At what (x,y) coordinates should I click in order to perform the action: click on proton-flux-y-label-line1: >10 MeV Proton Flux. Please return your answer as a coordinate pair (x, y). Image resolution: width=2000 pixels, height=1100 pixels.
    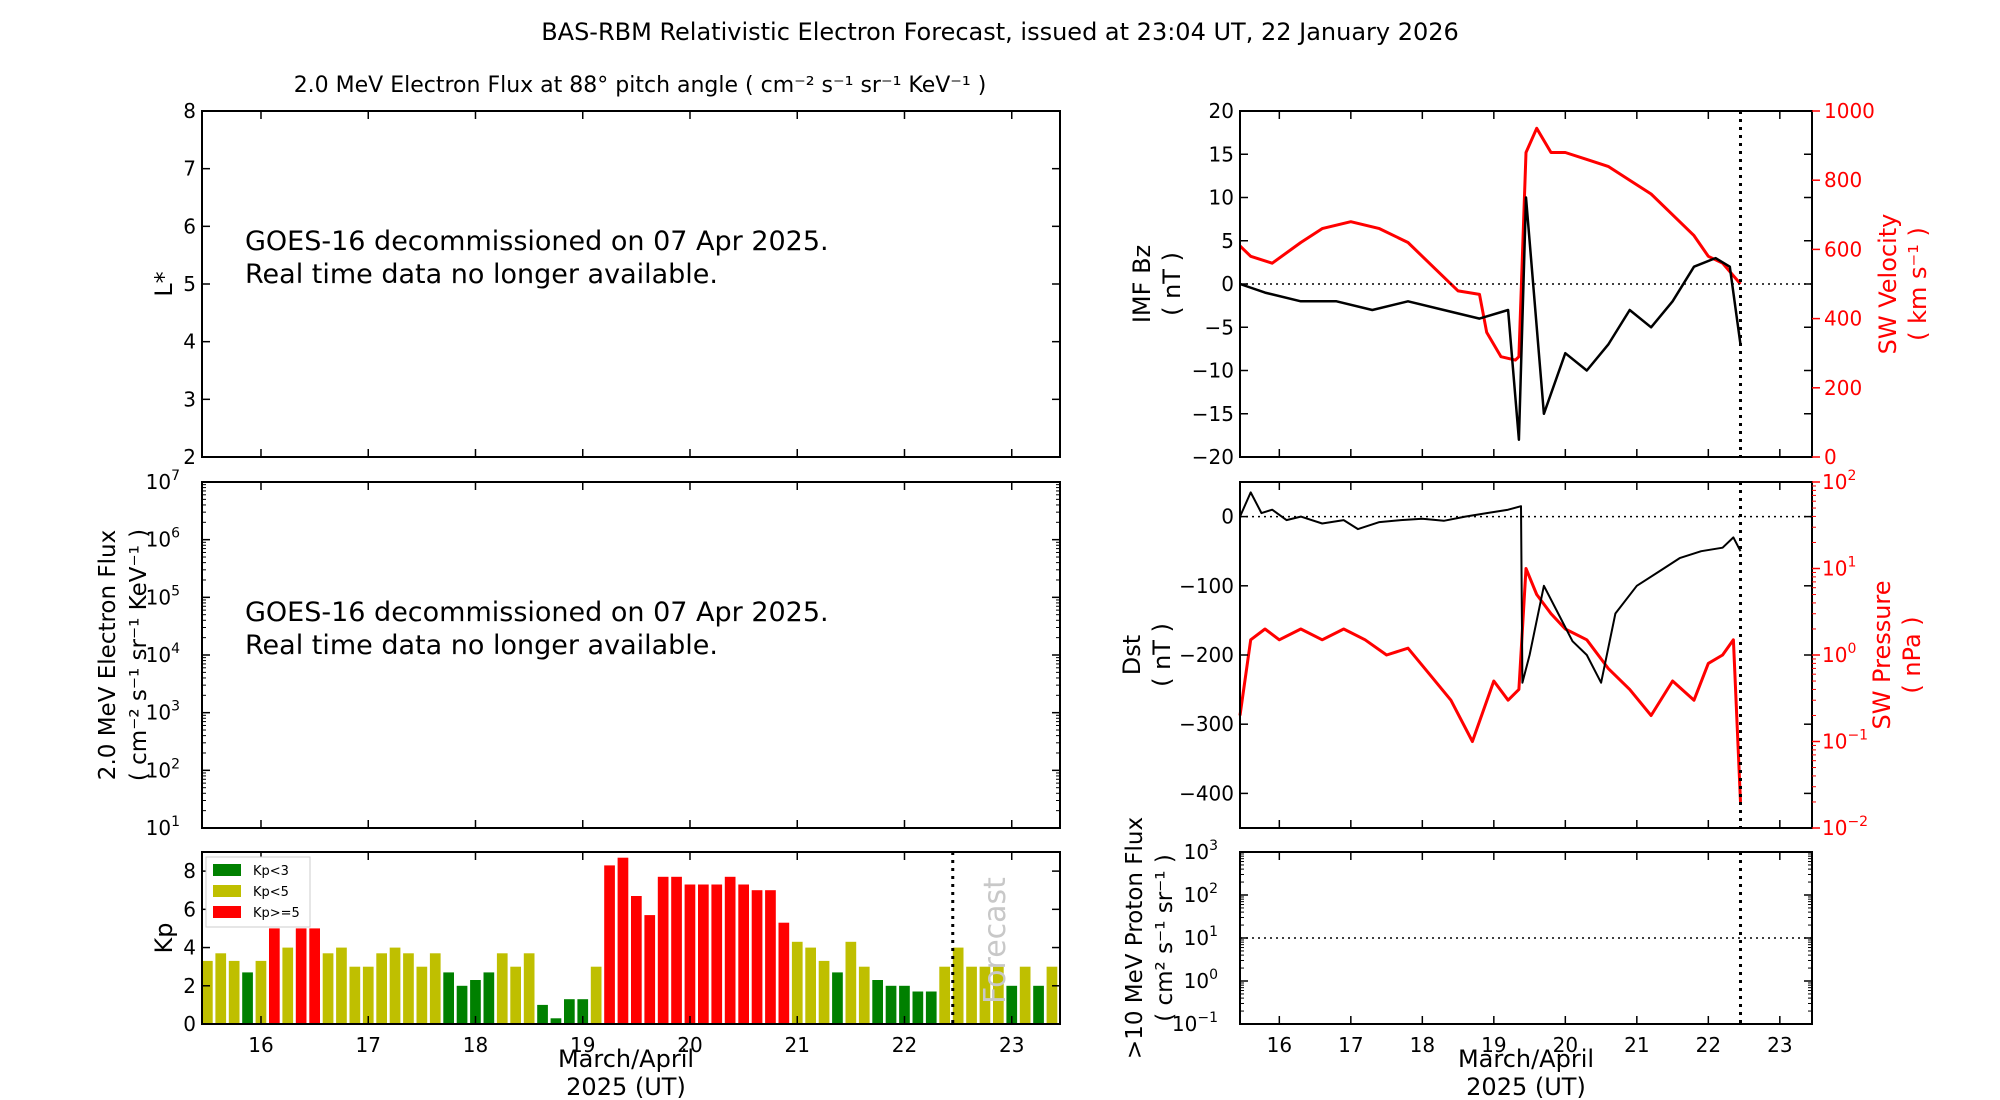
    Looking at the image, I should click on (1135, 938).